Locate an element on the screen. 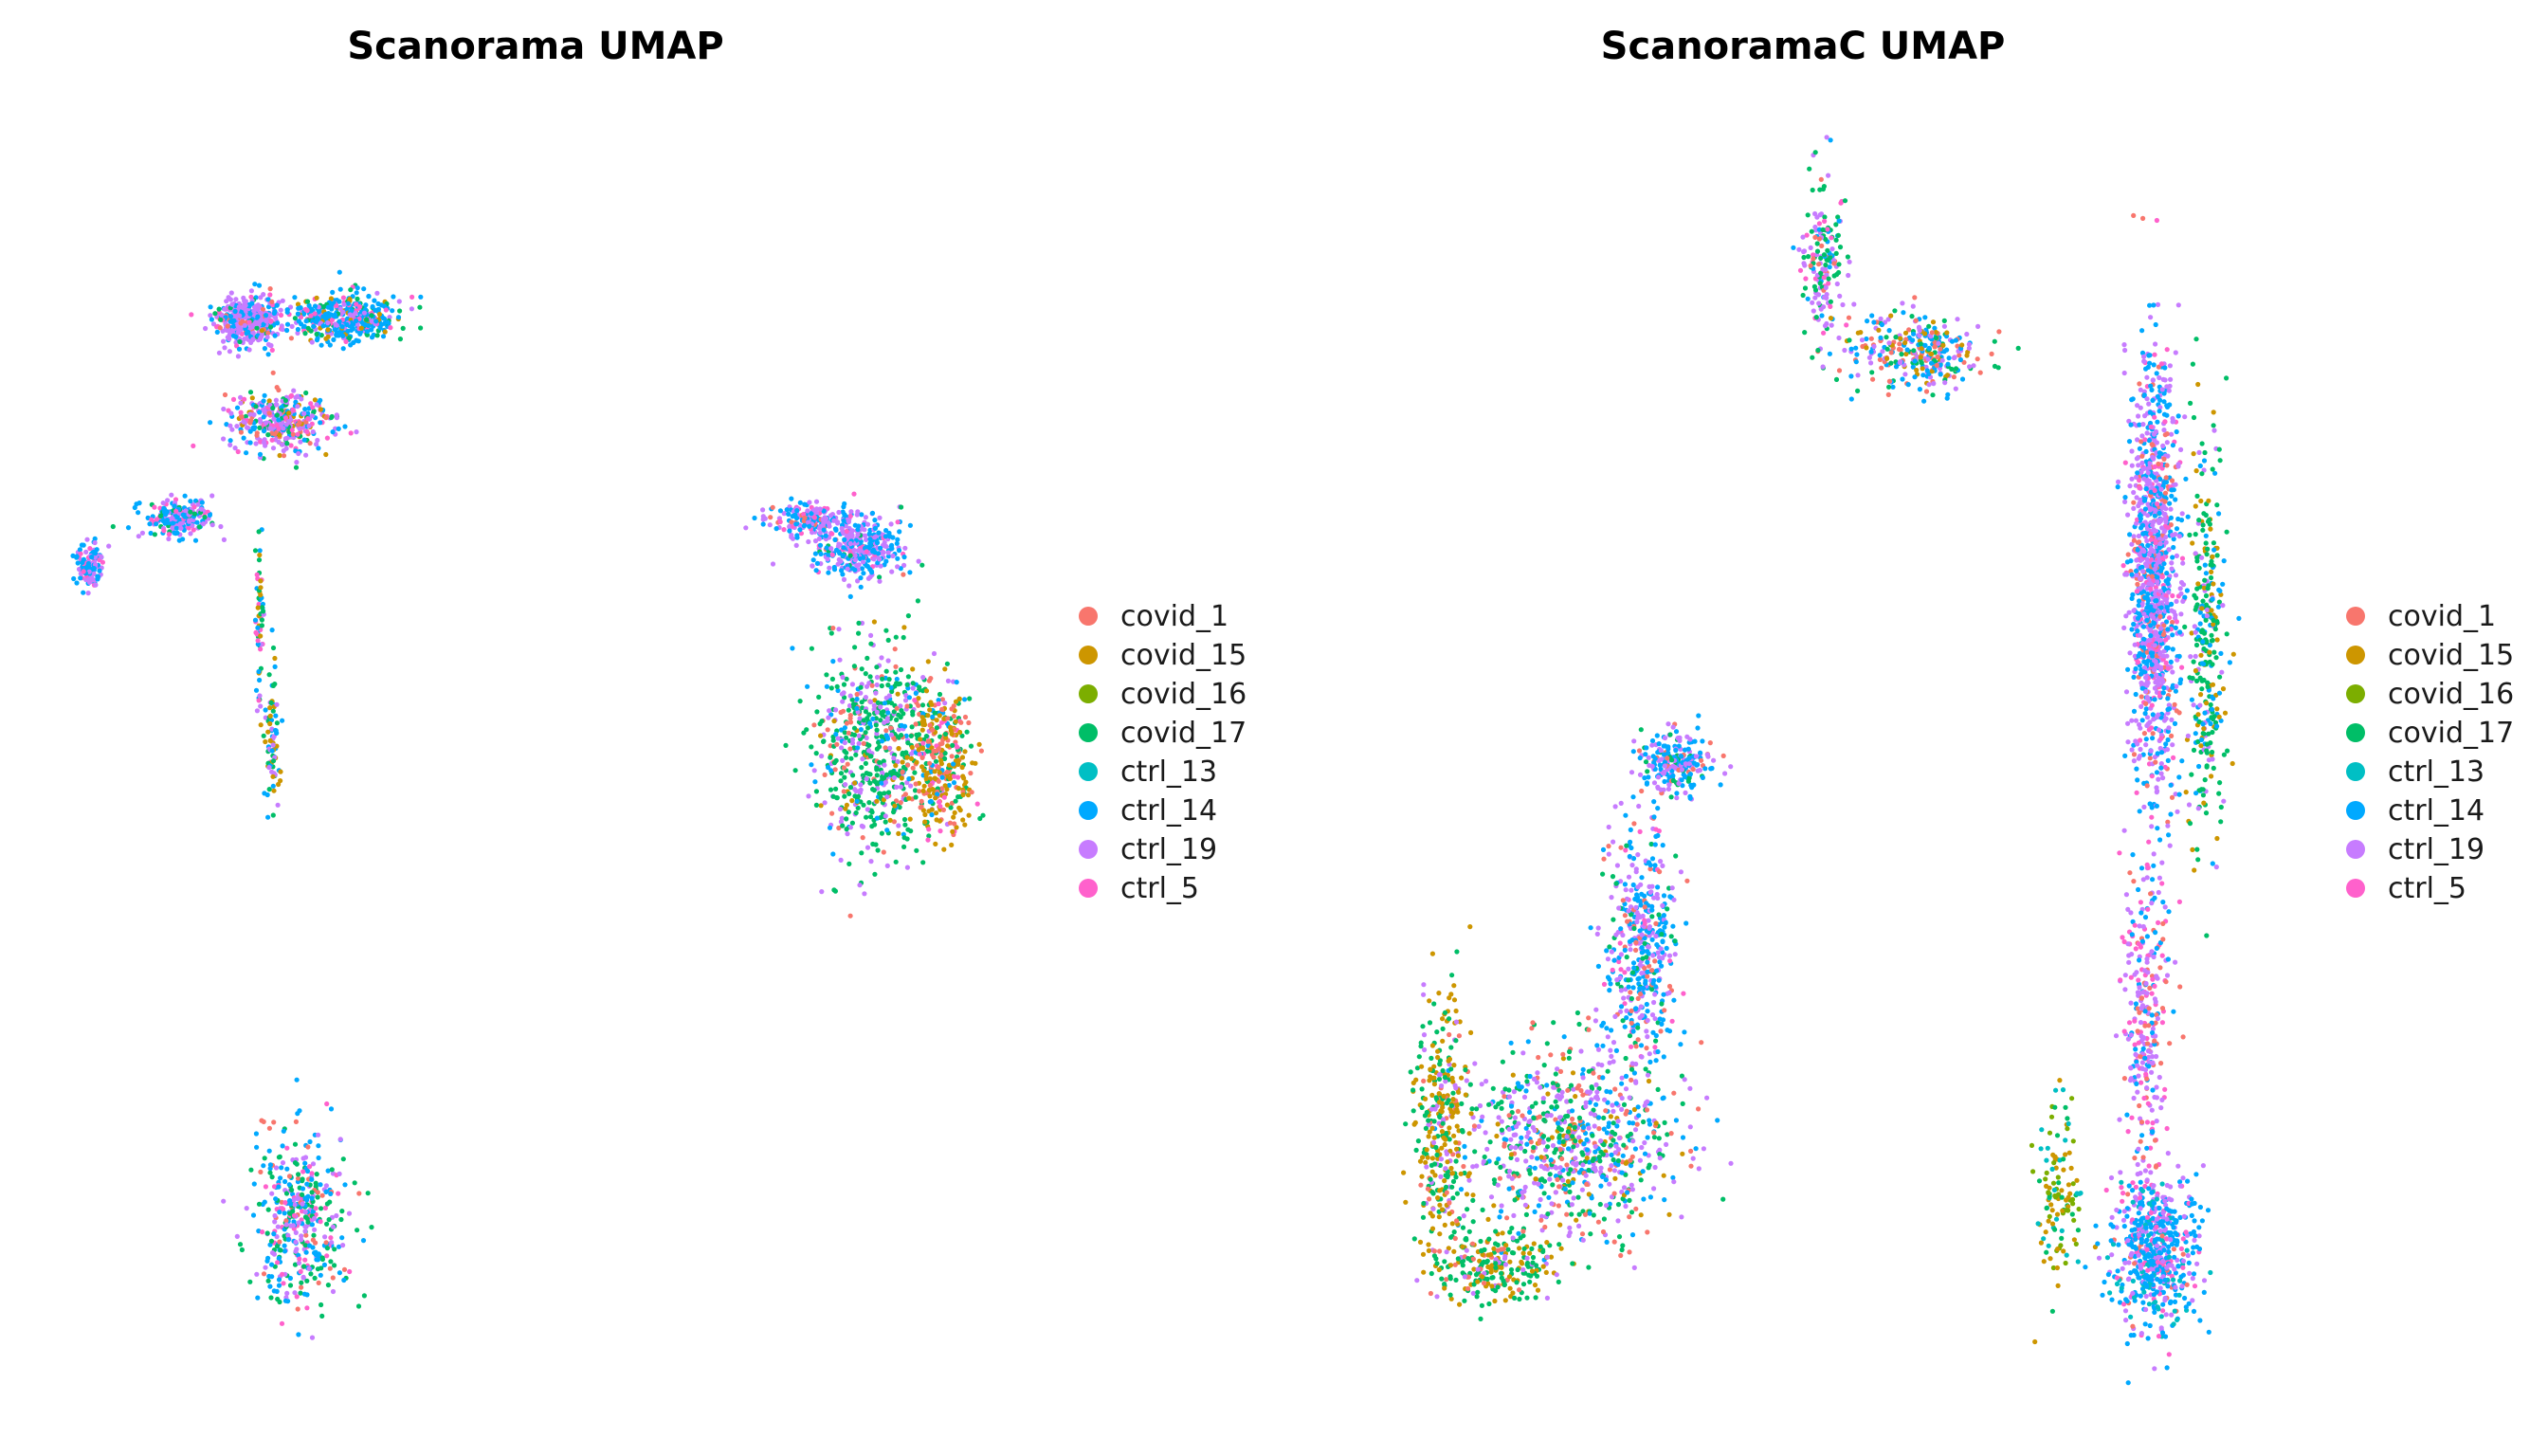  legend-item: covid_1 is located at coordinates (1153, 616).